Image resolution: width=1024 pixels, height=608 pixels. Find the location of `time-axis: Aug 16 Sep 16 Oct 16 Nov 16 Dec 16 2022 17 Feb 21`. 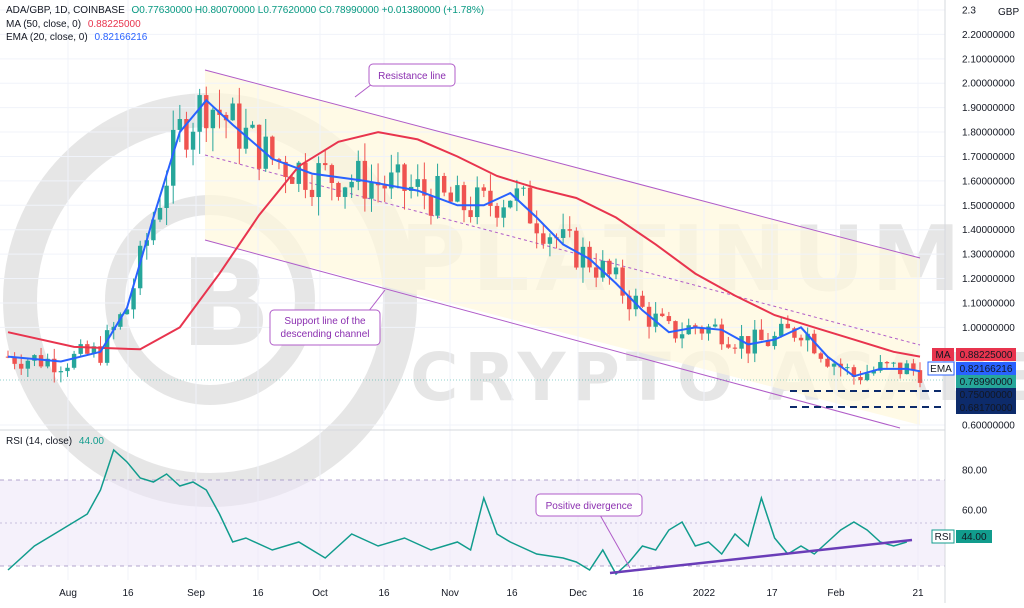

time-axis: Aug 16 Sep 16 Oct 16 Nov 16 Dec 16 2022 17 Feb 21 is located at coordinates (491, 593).